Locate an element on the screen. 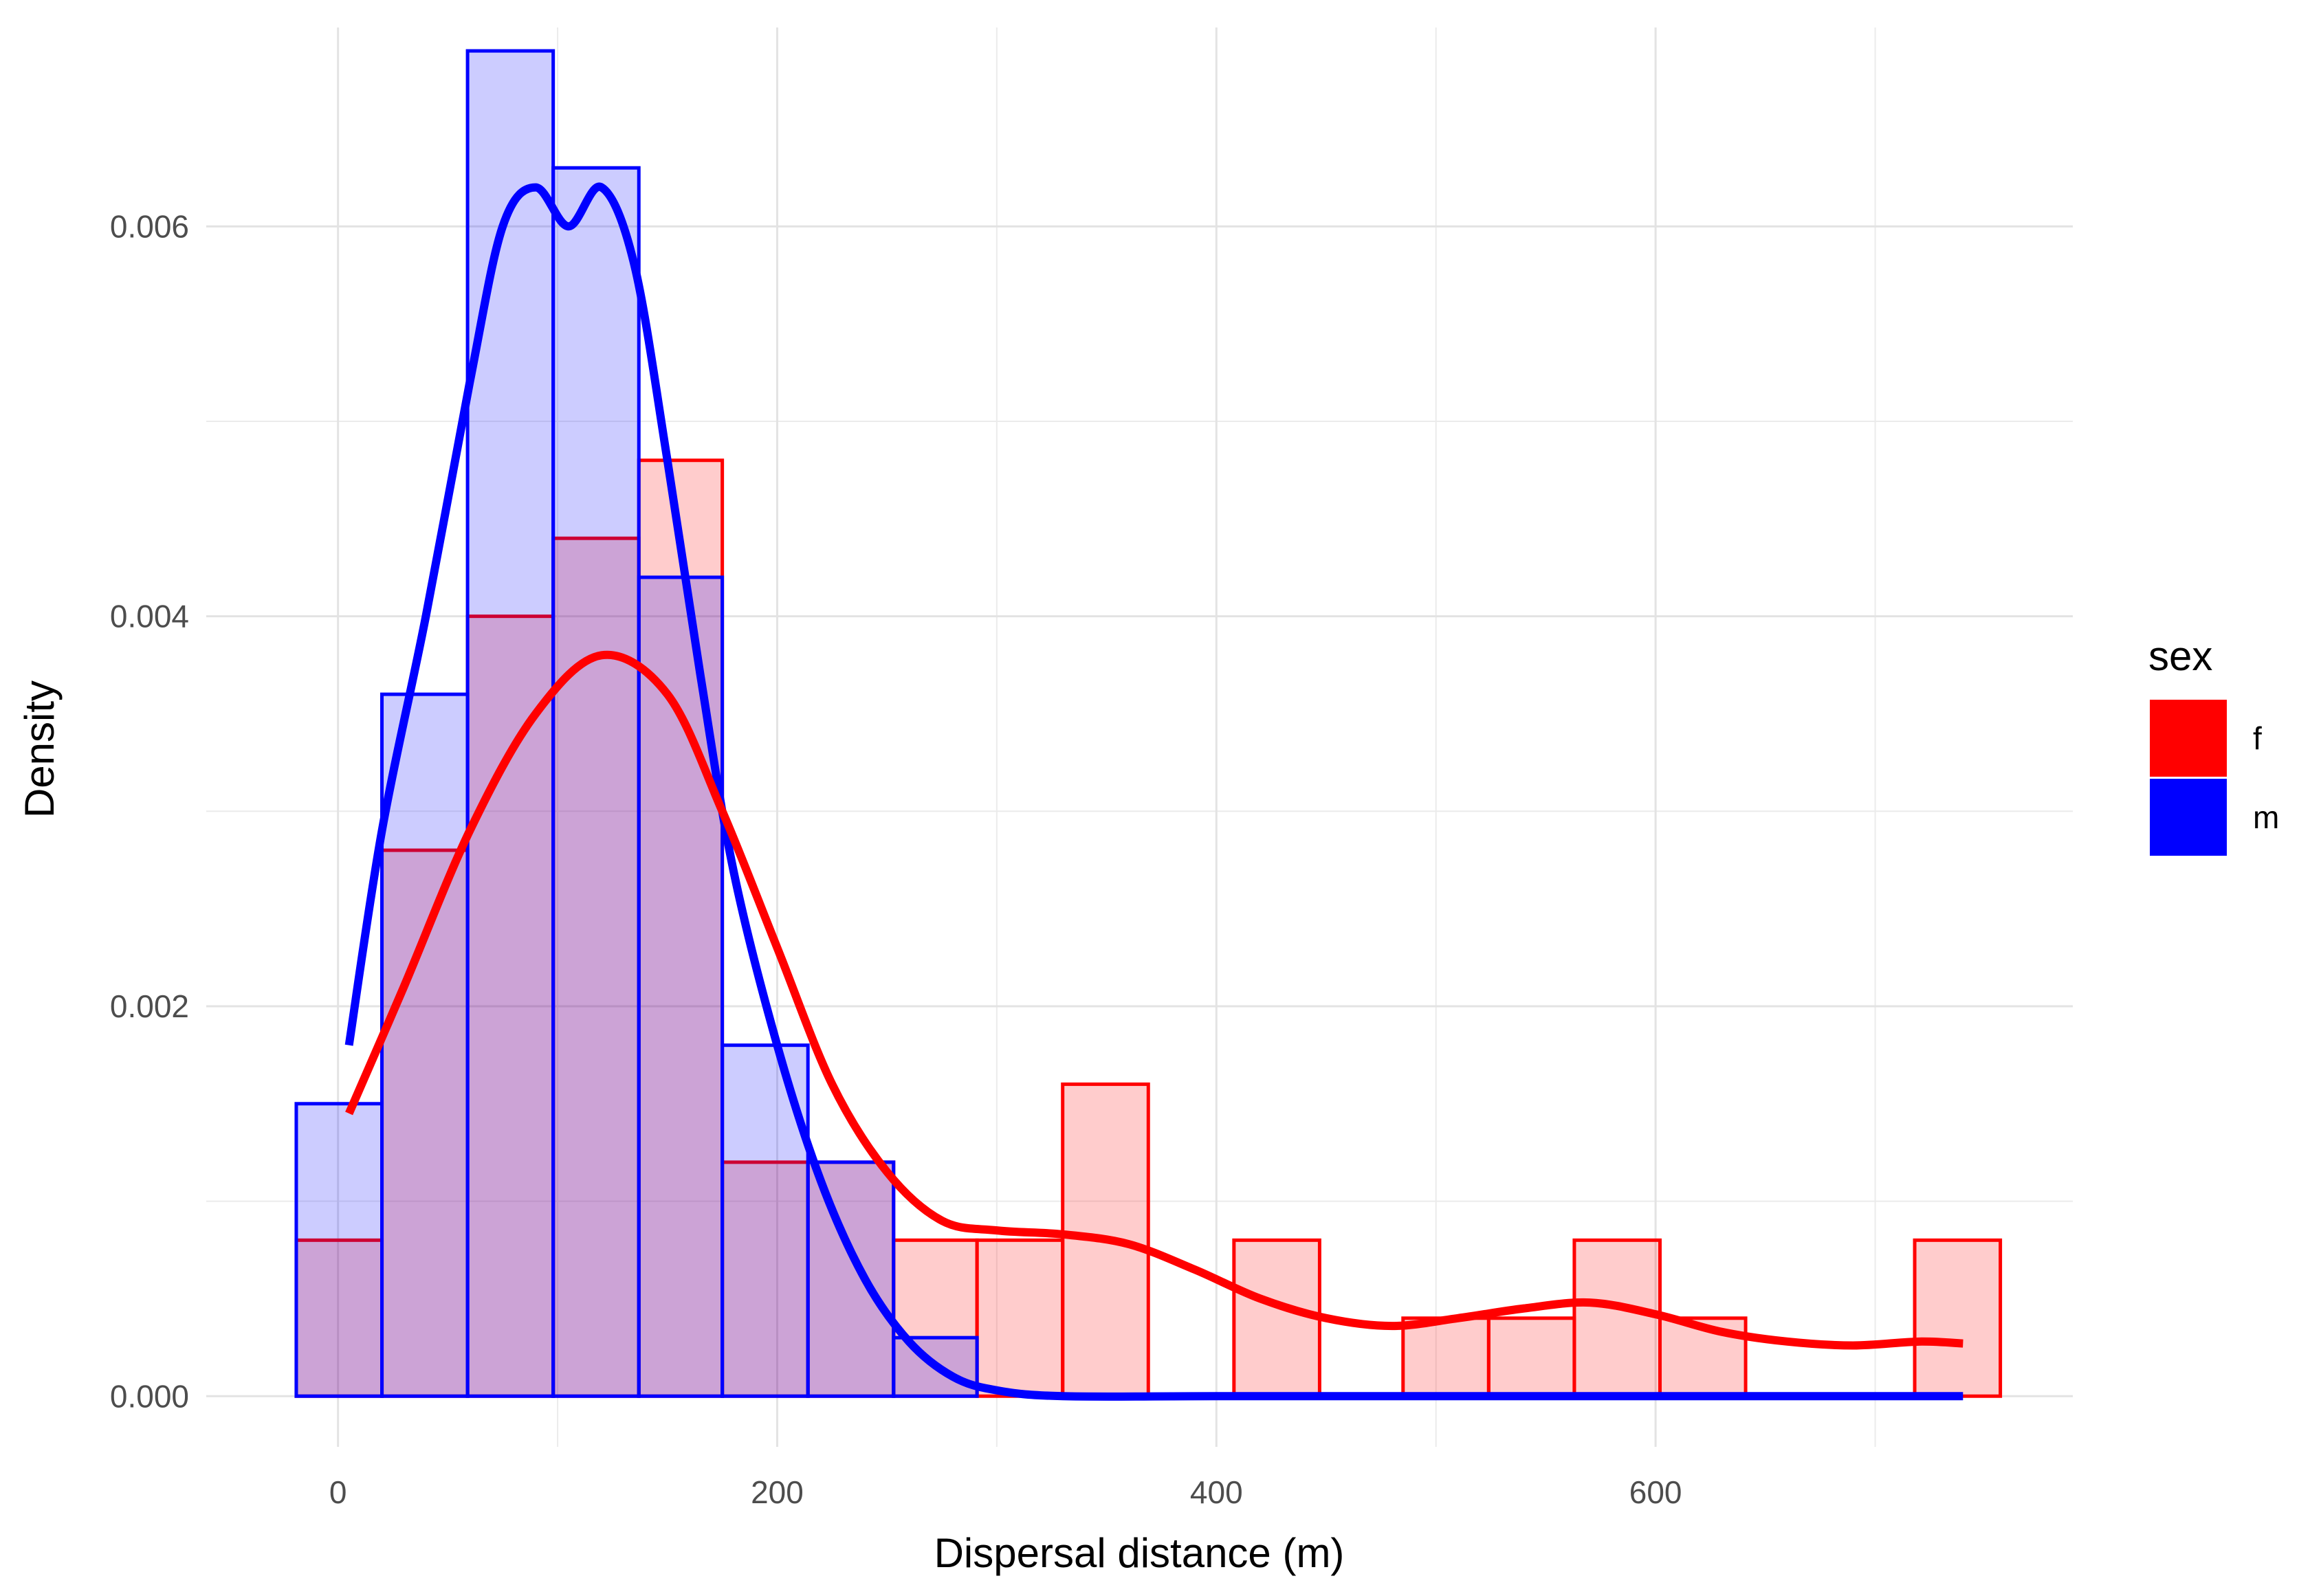 Image resolution: width=2310 pixels, height=1596 pixels. legend-label-m: m is located at coordinates (2266, 817).